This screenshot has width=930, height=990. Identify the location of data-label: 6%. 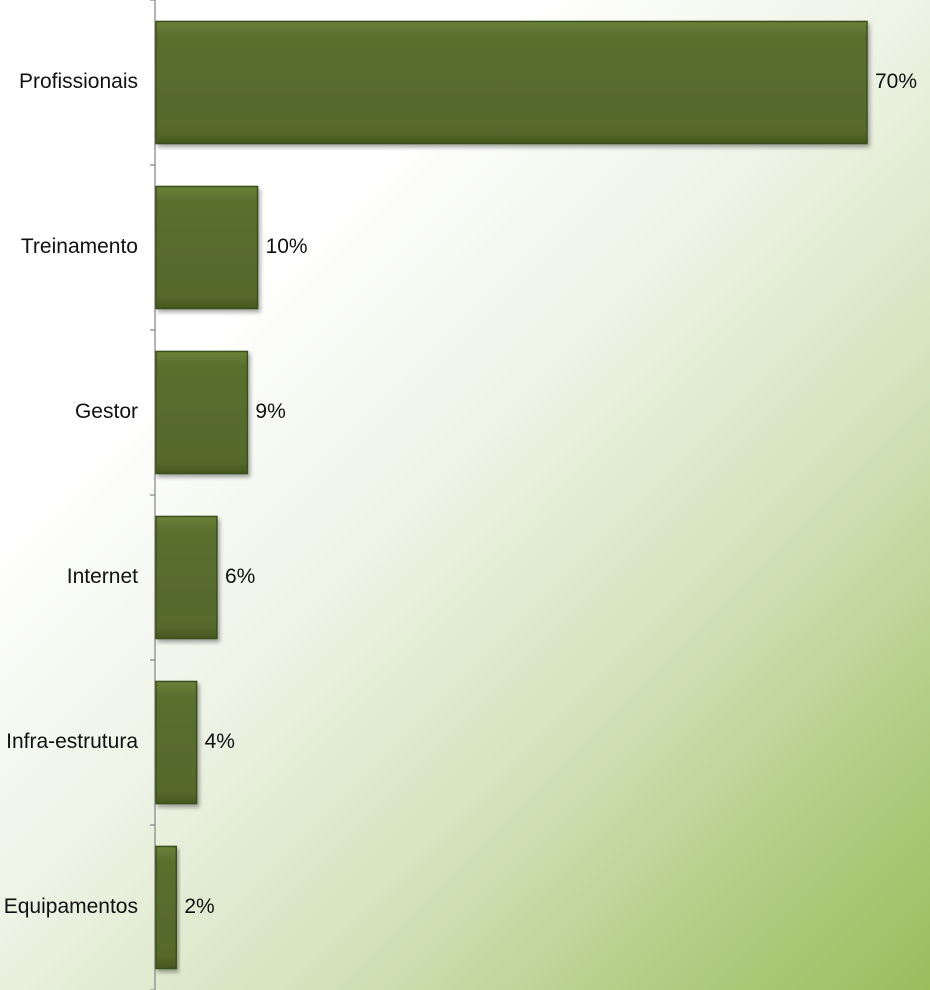
(240, 576).